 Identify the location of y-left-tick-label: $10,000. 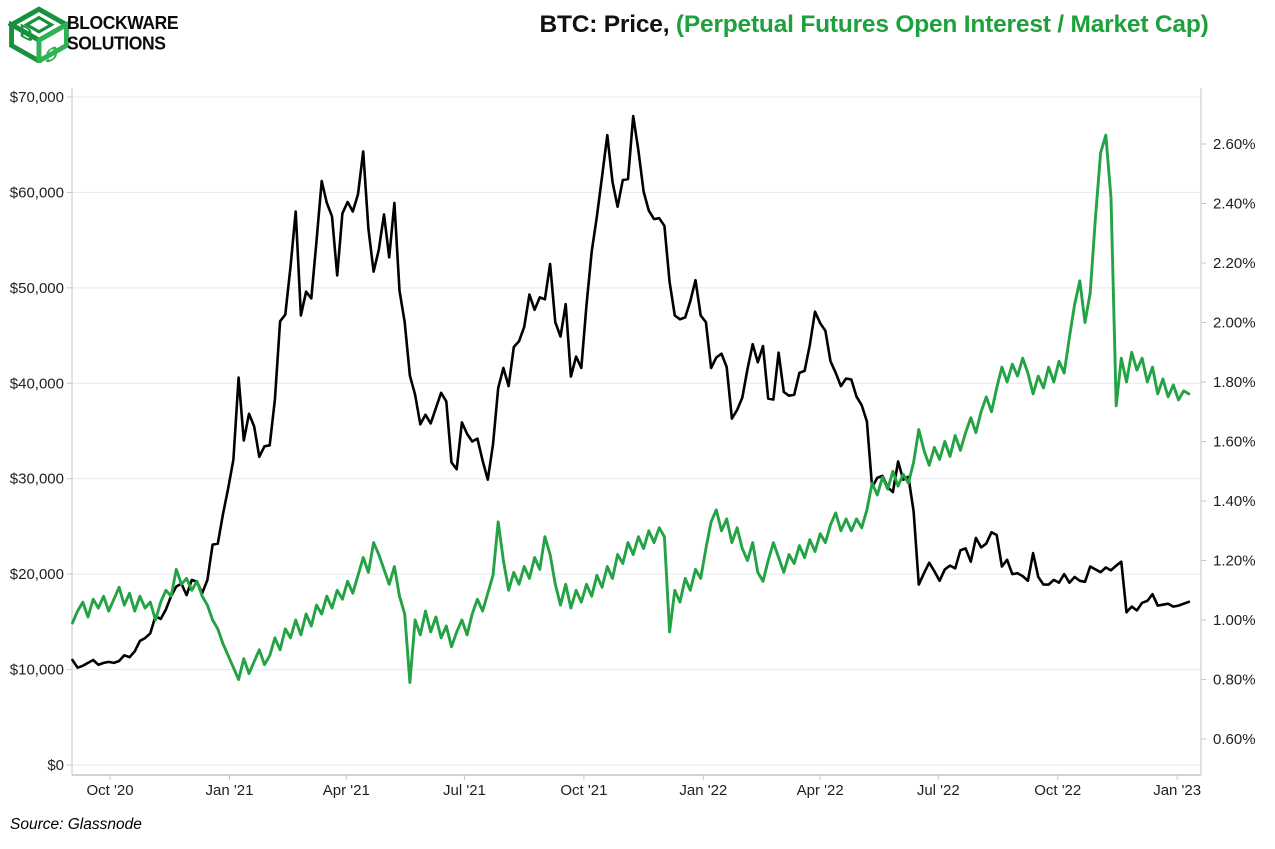
(37, 670).